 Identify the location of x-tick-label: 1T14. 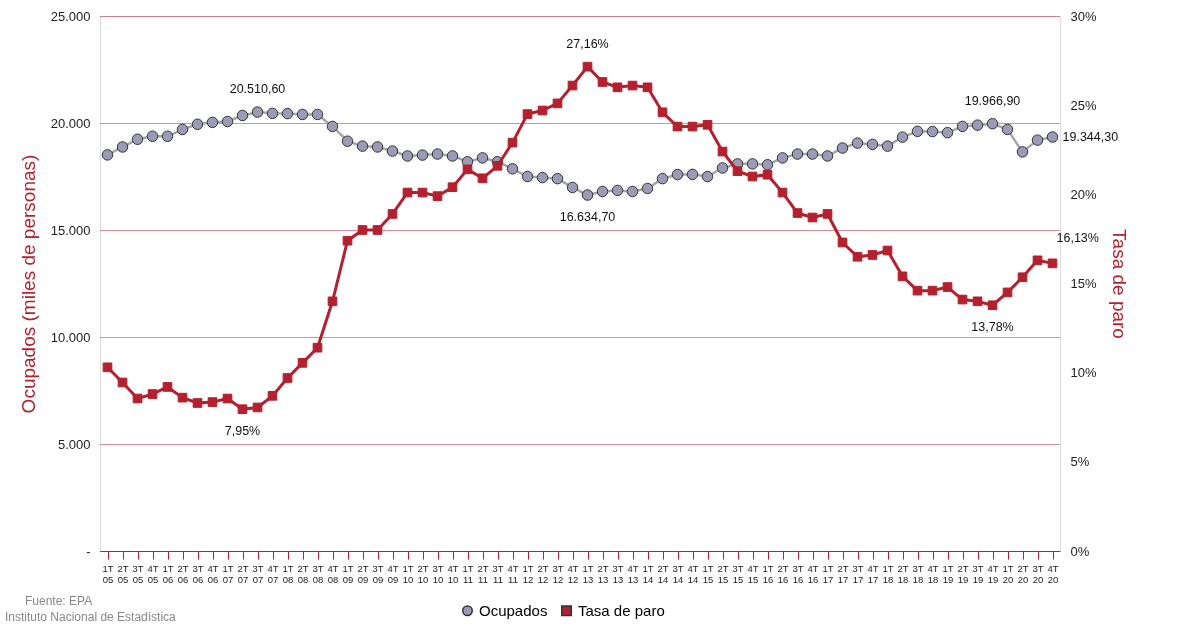
(648, 573).